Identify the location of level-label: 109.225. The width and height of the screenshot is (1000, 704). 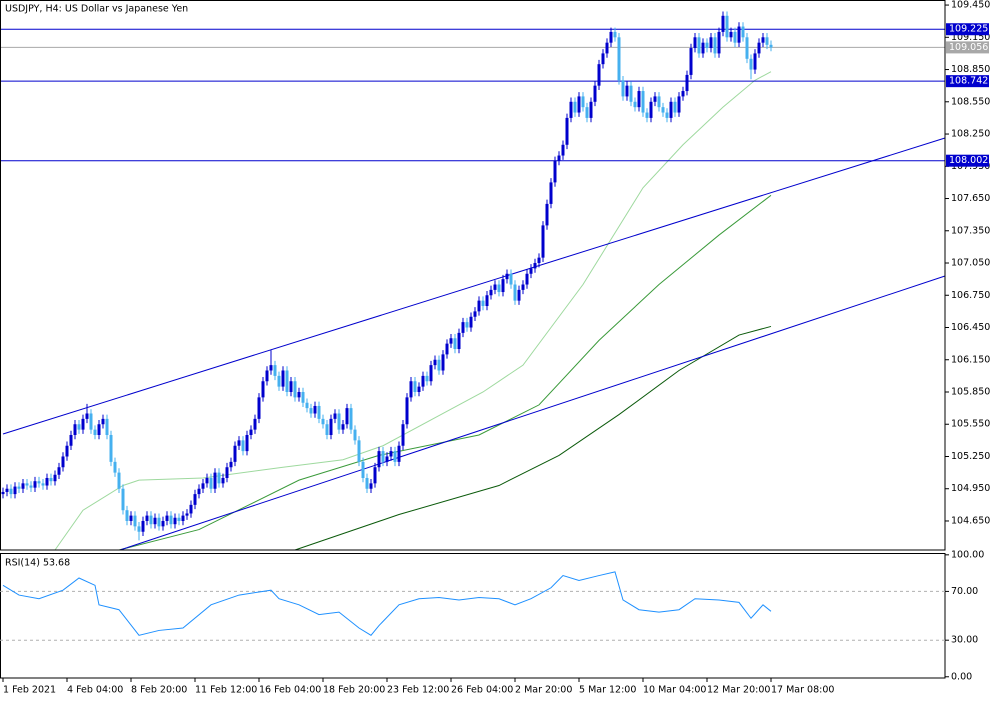
(968, 29).